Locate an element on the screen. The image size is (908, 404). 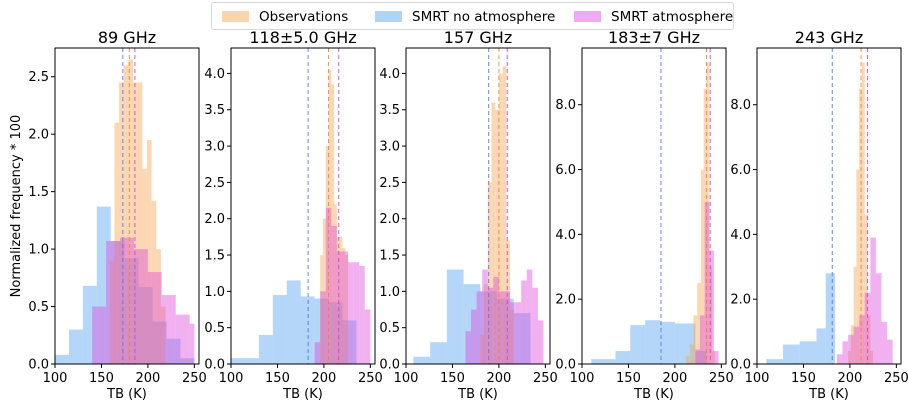
panel-3-ytick-label-2: 1.0 is located at coordinates (389, 292).